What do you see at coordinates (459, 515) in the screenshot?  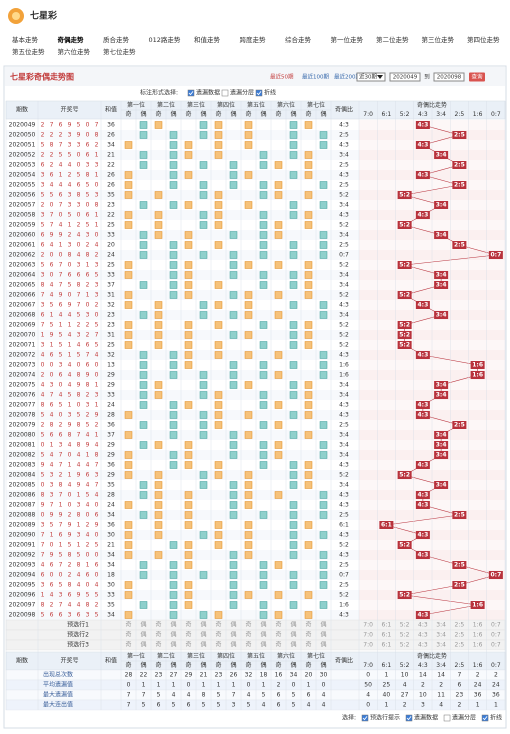 I see `trend-label: 2:5` at bounding box center [459, 515].